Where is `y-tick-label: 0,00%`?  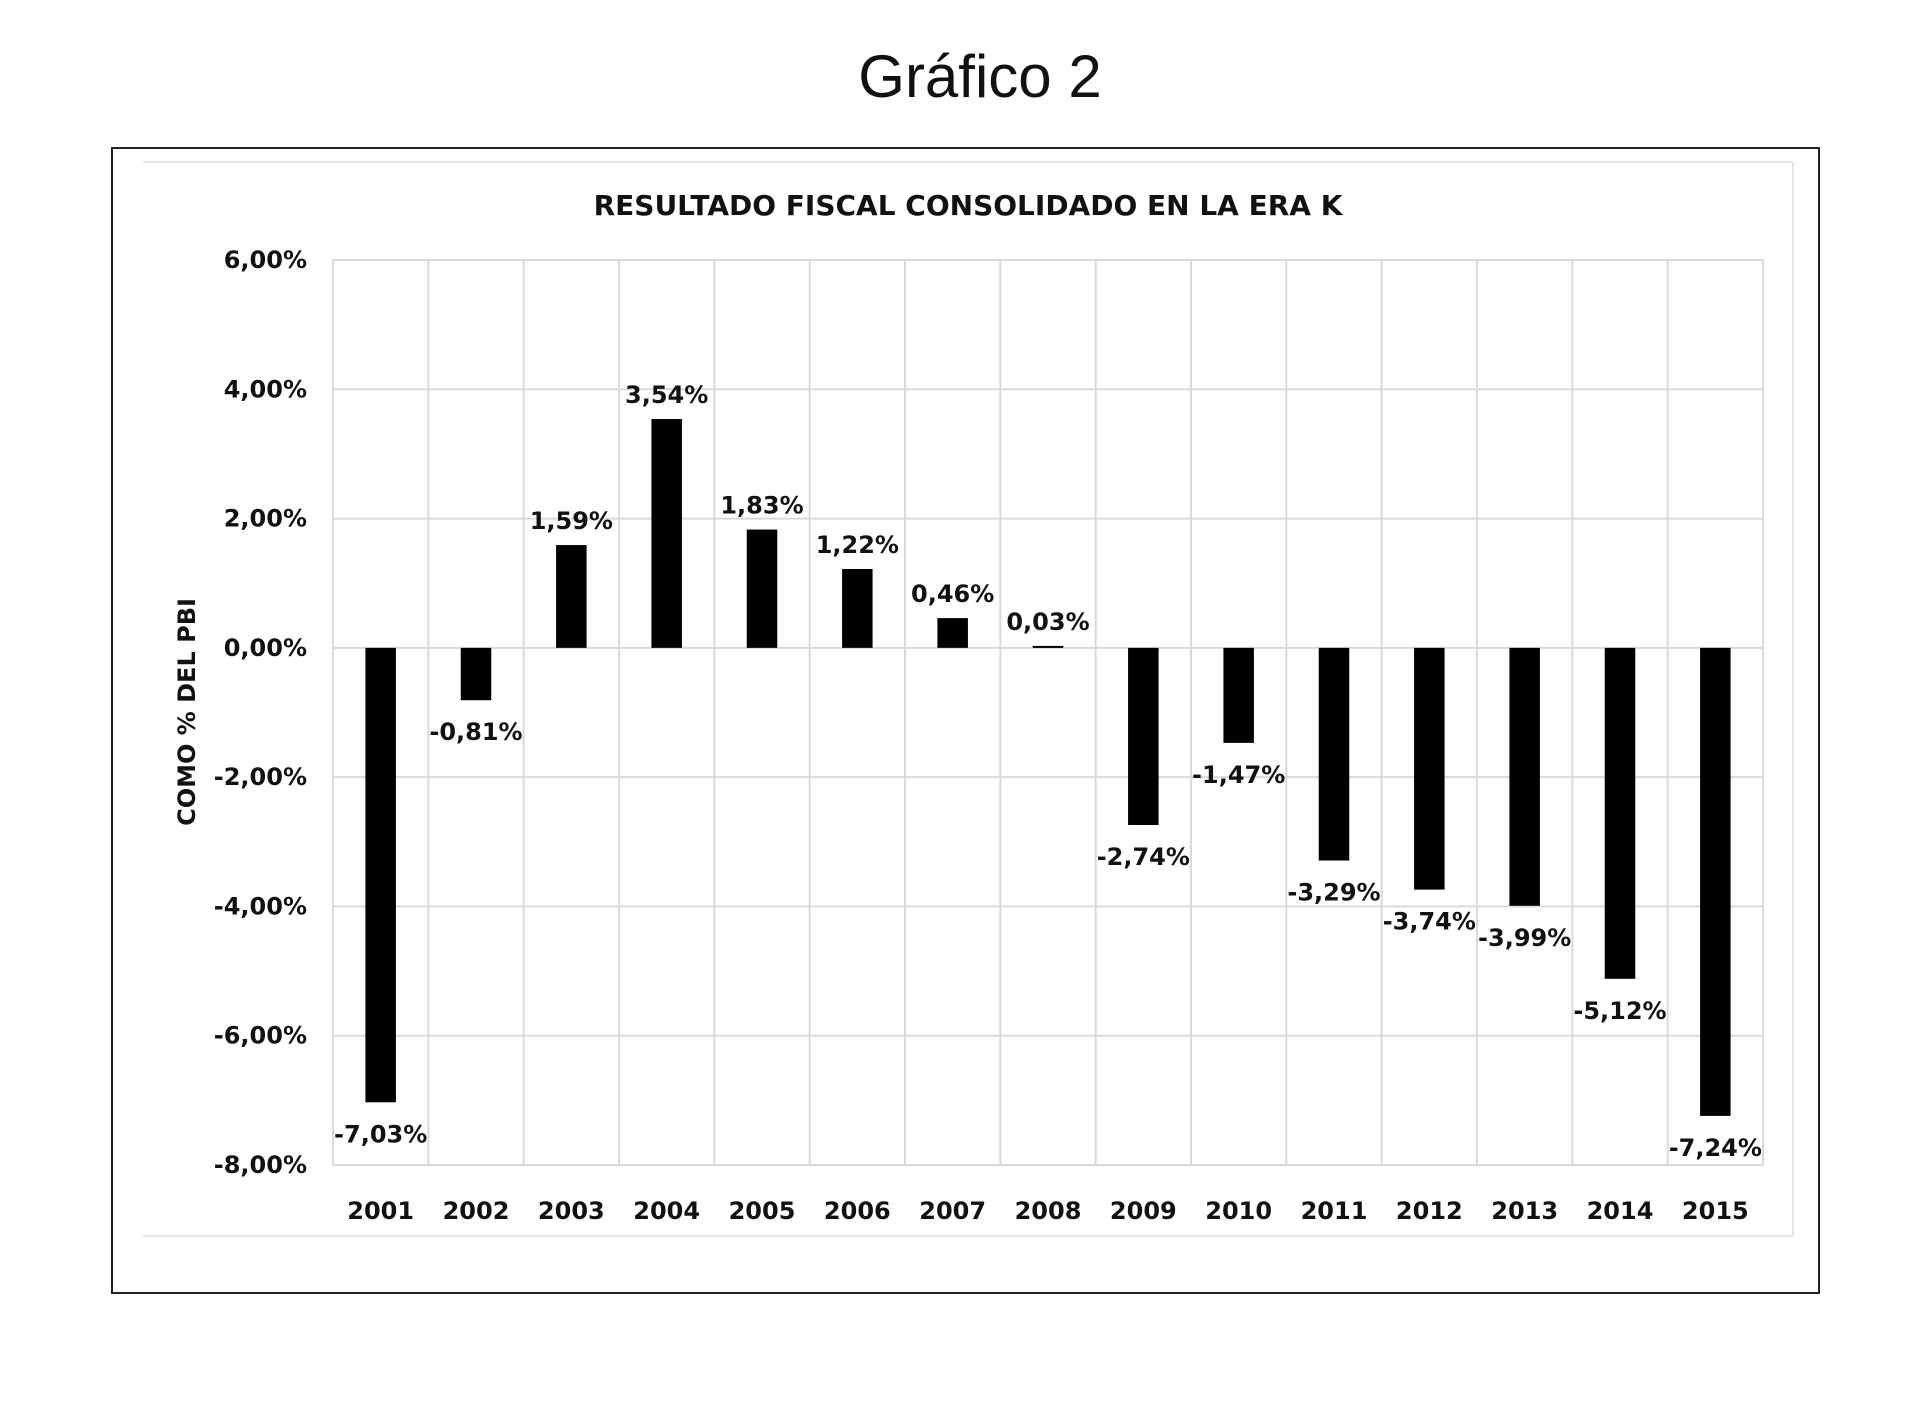
y-tick-label: 0,00% is located at coordinates (265, 648).